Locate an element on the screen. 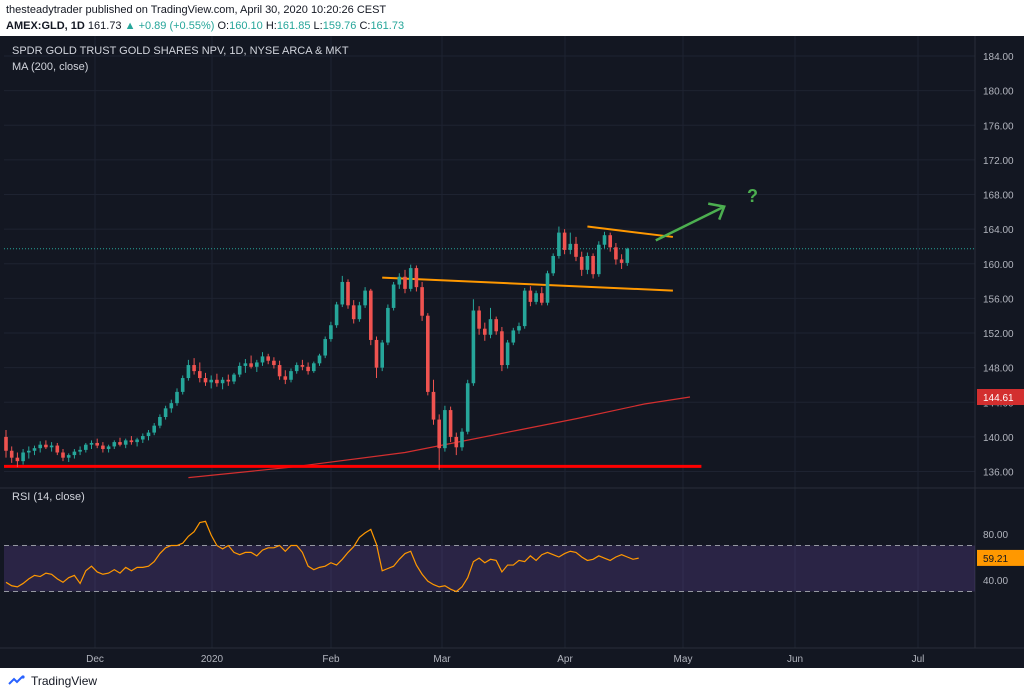 The height and width of the screenshot is (696, 1024). rsi-series is located at coordinates (322, 556).